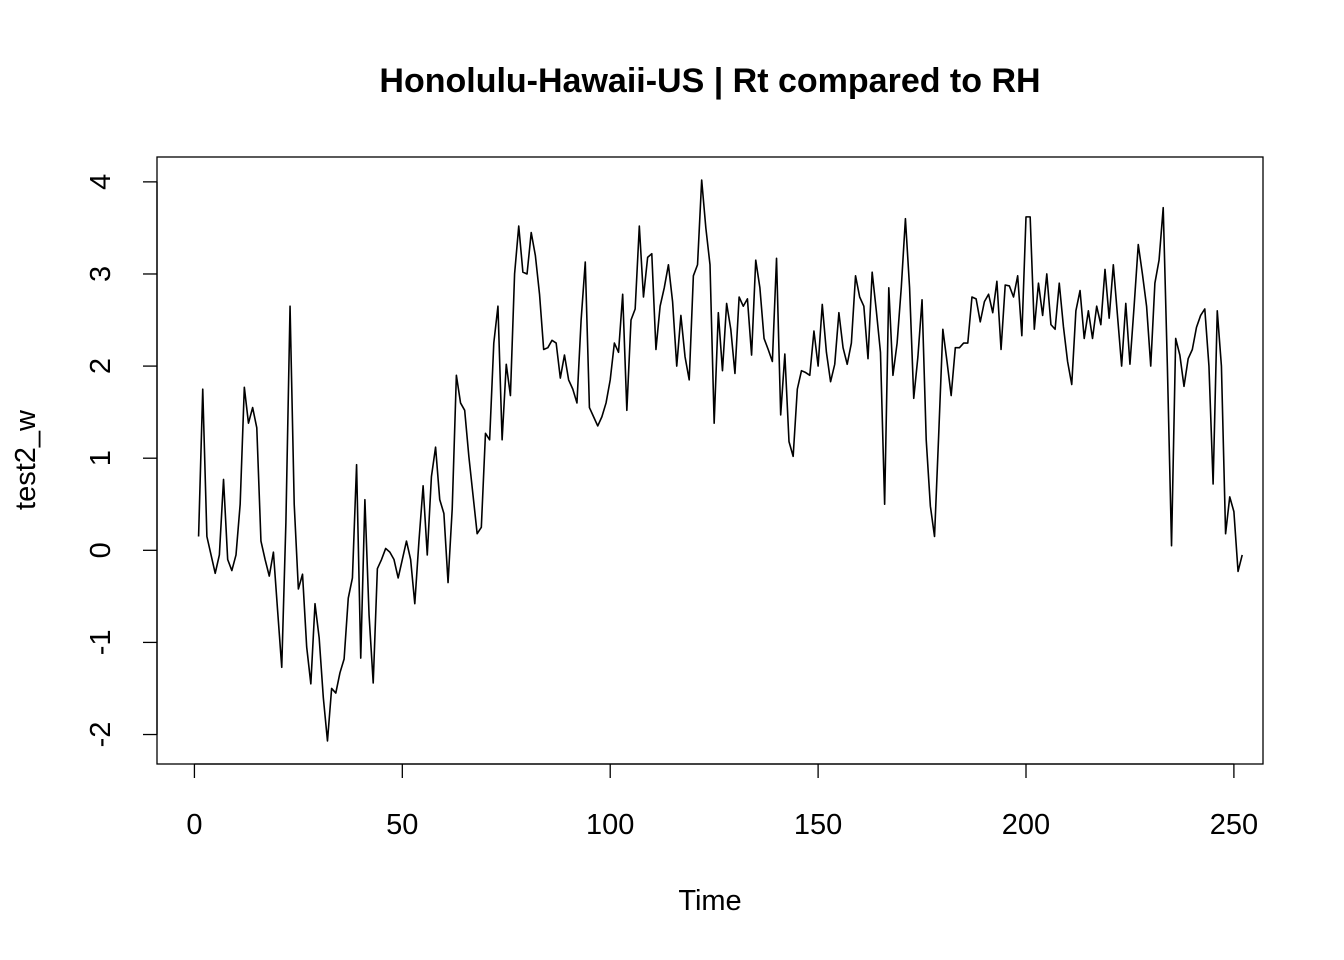 The height and width of the screenshot is (960, 1344). What do you see at coordinates (101, 274) in the screenshot?
I see `y-tick-label: 3` at bounding box center [101, 274].